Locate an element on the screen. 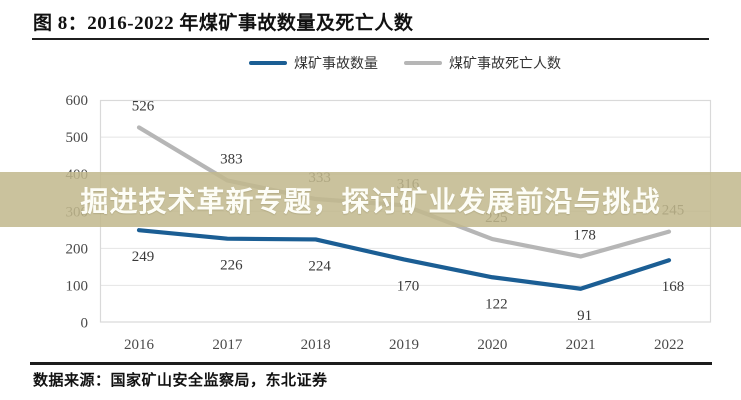 Image resolution: width=741 pixels, height=400 pixels. legend-item-deaths: 煤矿事故死亡人数 is located at coordinates (482, 63).